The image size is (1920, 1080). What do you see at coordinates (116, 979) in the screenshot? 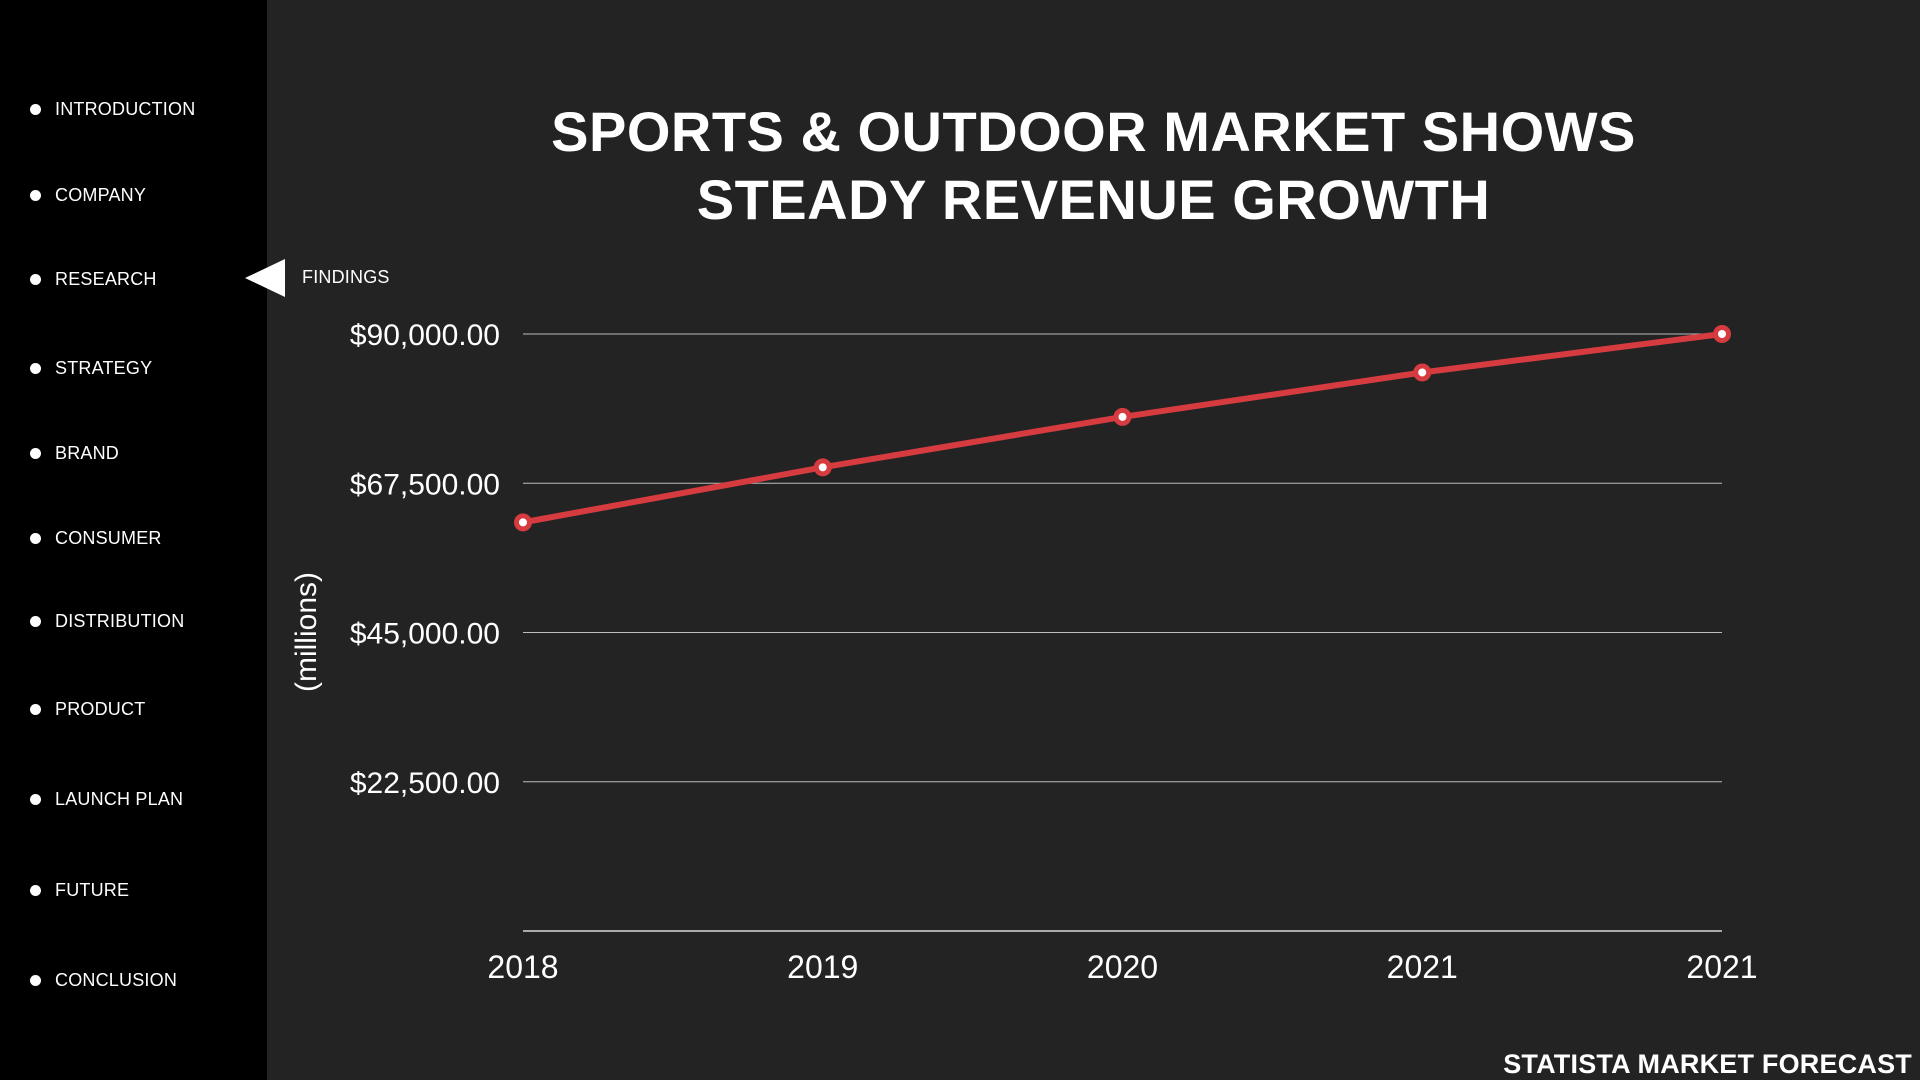
I see `nav-item-label: CONCLUSION` at bounding box center [116, 979].